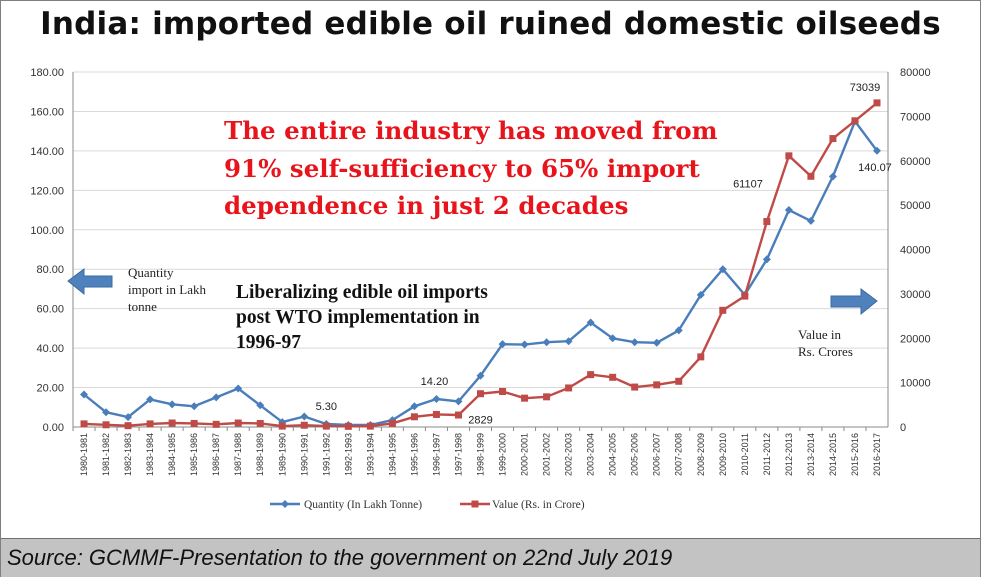 This screenshot has width=981, height=577. I want to click on right-tick-label: 60000, so click(915, 162).